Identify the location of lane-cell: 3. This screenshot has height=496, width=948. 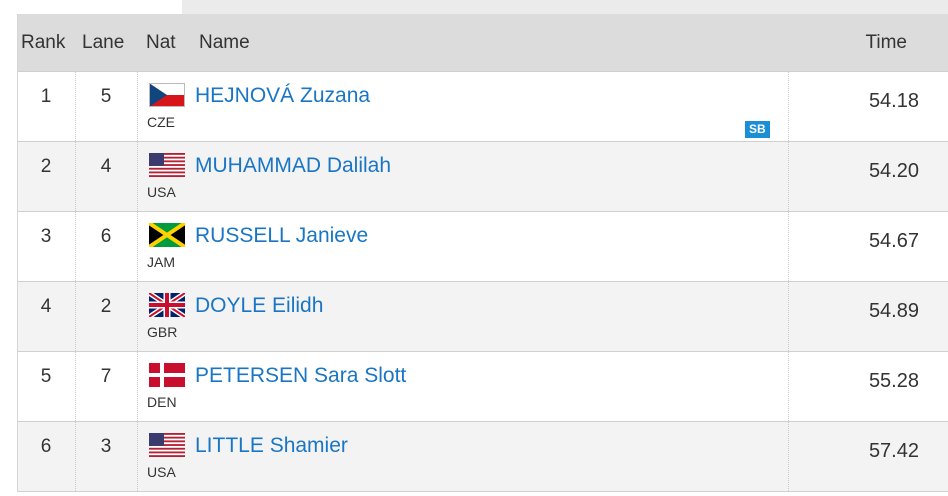
(106, 446).